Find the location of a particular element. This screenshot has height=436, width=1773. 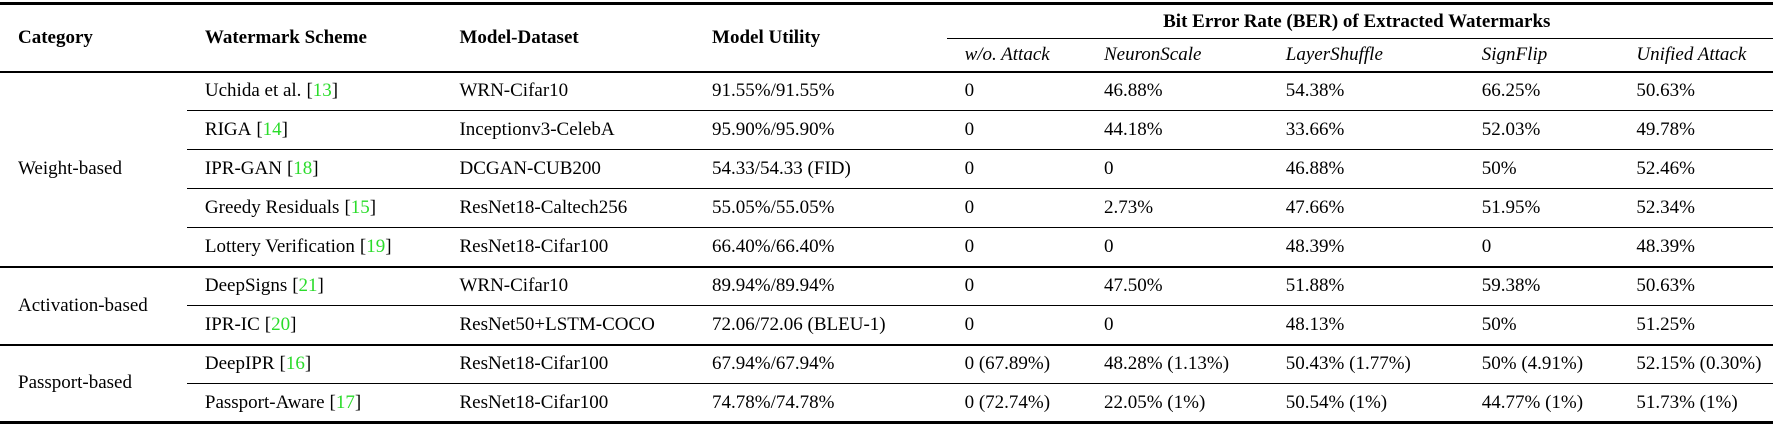

scheme-cell: Greedy Residuals [15] is located at coordinates (314, 208).